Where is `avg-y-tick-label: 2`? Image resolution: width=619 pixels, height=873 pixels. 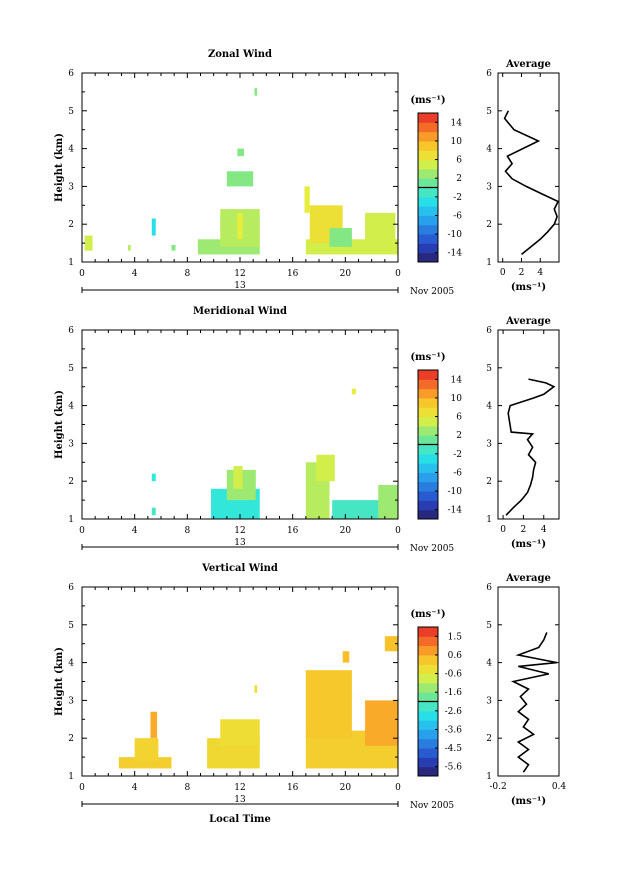
avg-y-tick-label: 2 is located at coordinates (489, 225).